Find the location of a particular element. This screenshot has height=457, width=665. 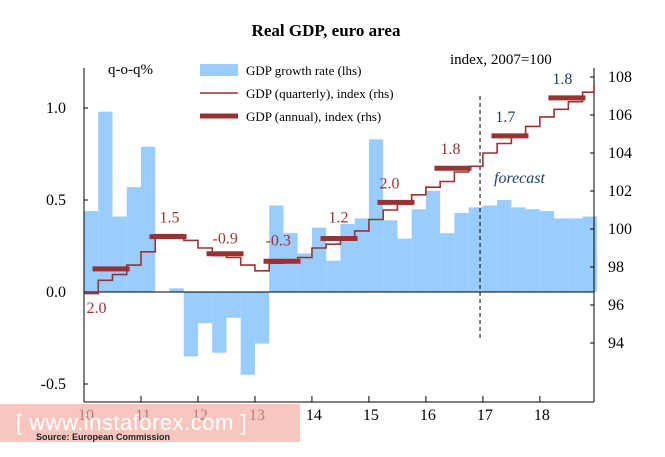

forecast-label: forecast is located at coordinates (520, 178).